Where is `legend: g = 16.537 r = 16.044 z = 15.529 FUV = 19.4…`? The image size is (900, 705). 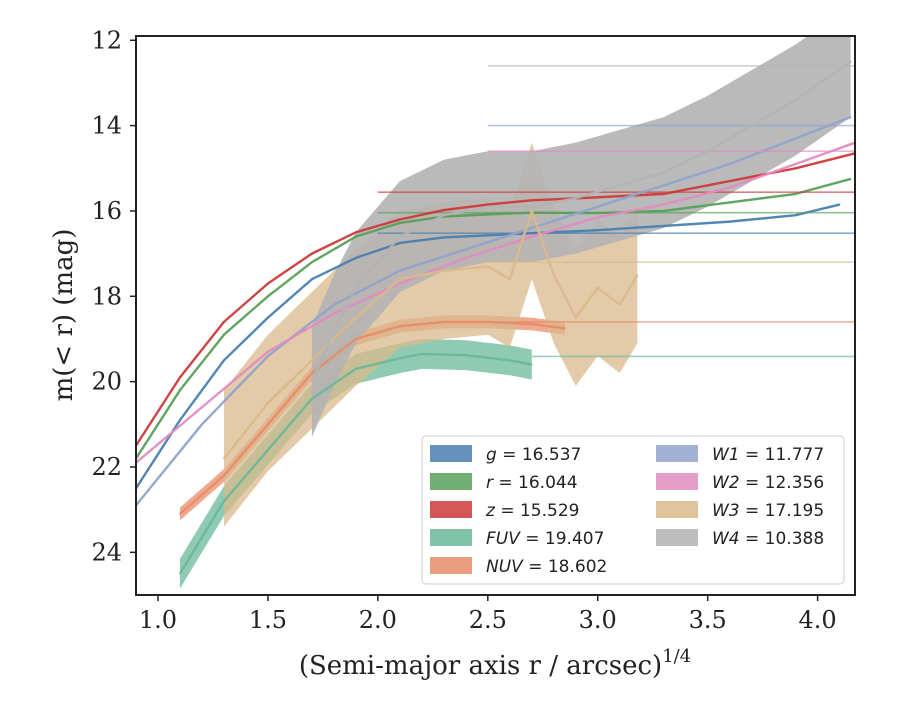
legend: g = 16.537 r = 16.044 z = 15.529 FUV = 19.4… is located at coordinates (633, 510).